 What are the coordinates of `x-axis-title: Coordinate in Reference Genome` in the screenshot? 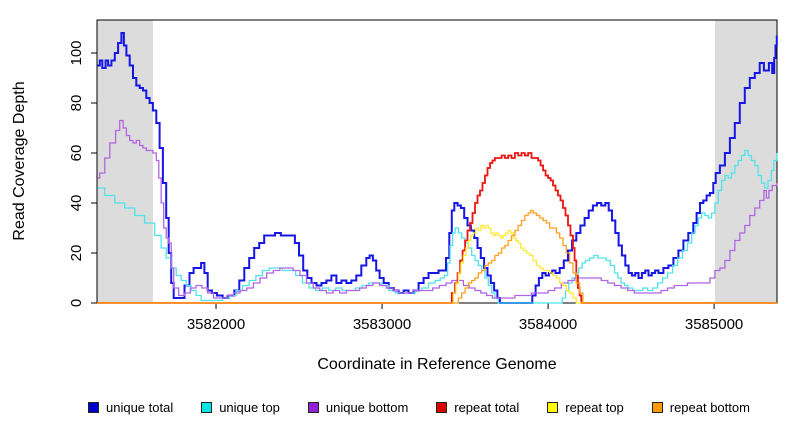 It's located at (437, 364).